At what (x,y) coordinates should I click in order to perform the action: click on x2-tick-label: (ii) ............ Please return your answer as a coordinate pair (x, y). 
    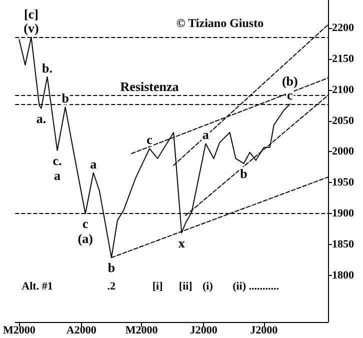
    Looking at the image, I should click on (256, 286).